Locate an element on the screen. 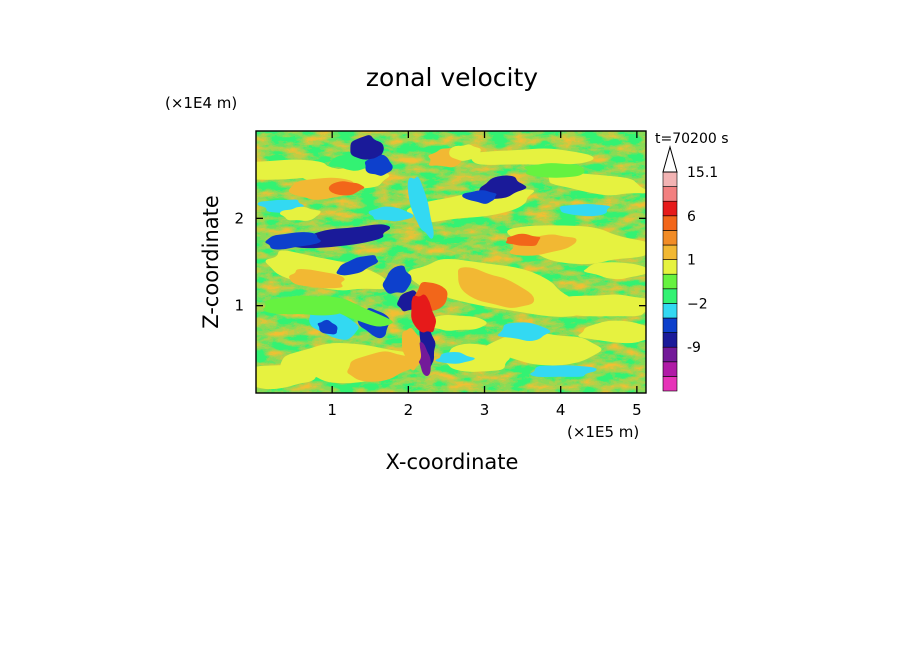  x-tick-label-1: 2 is located at coordinates (409, 410).